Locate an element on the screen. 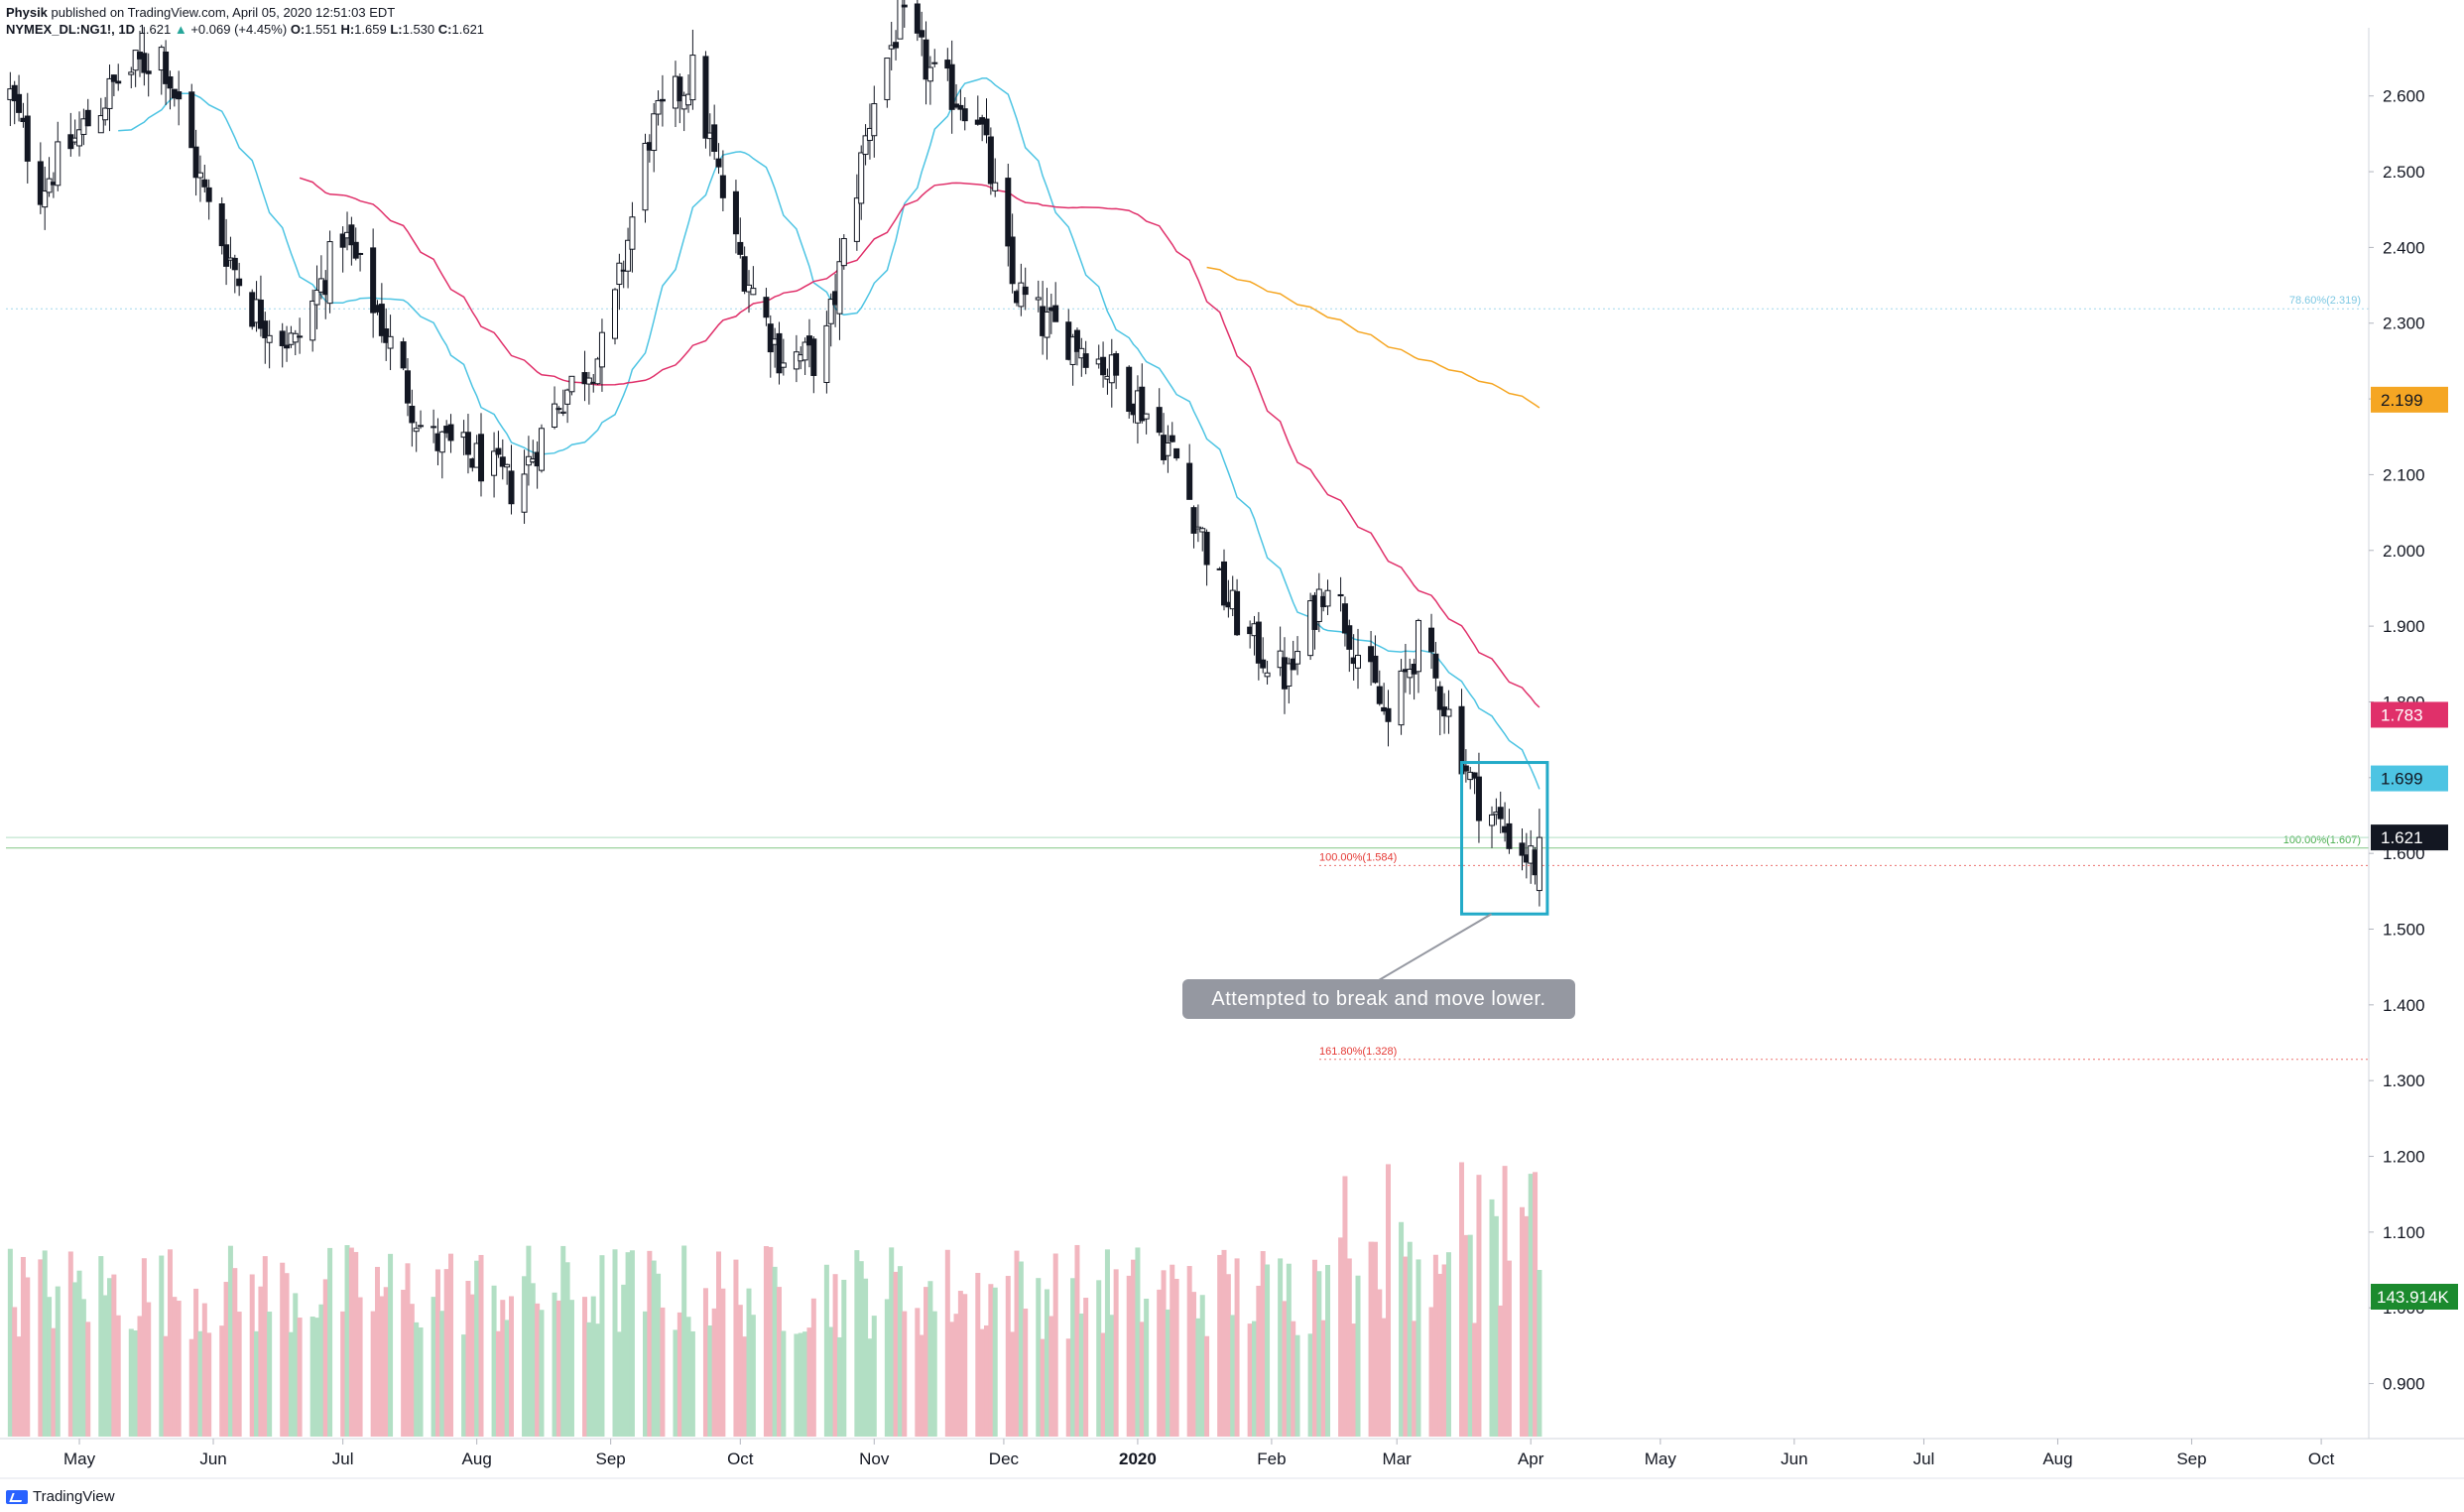  y-tick-label: 1.400 is located at coordinates (2404, 1005).